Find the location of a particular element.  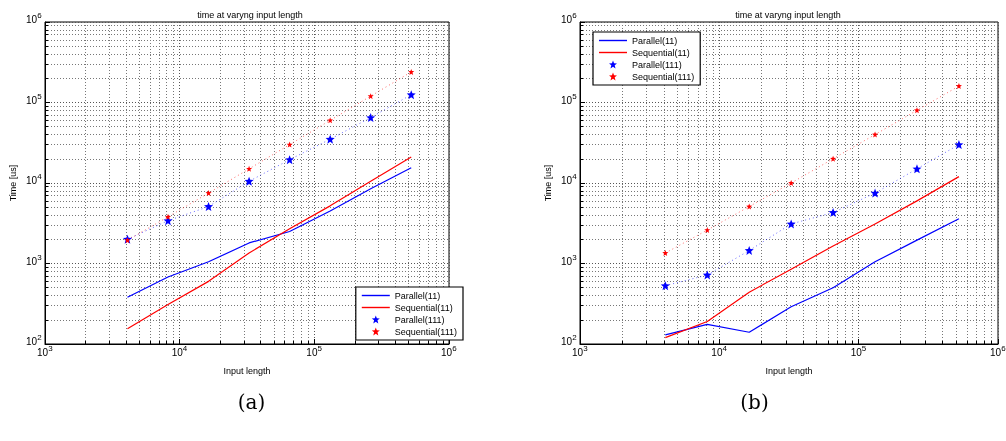

text: (a) is located at coordinates (251, 402).